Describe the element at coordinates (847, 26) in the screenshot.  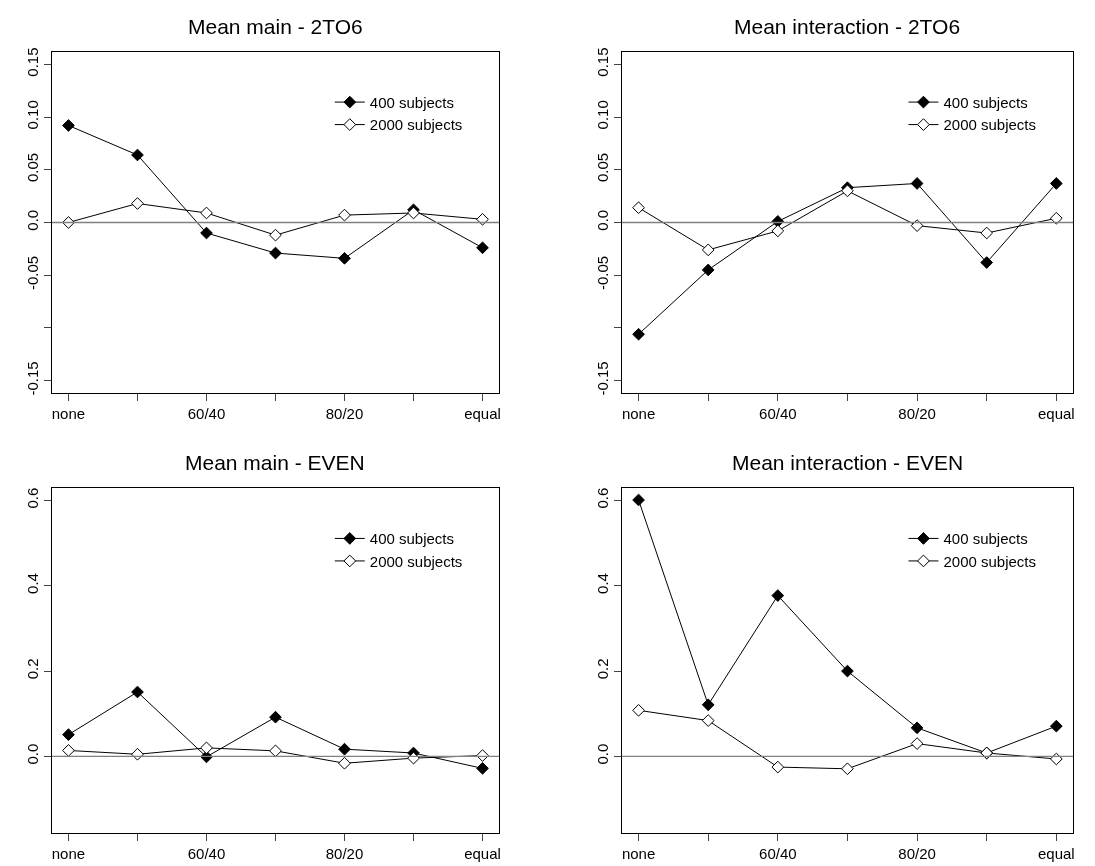
I see `chart-title: Mean interaction - 2TO6` at that location.